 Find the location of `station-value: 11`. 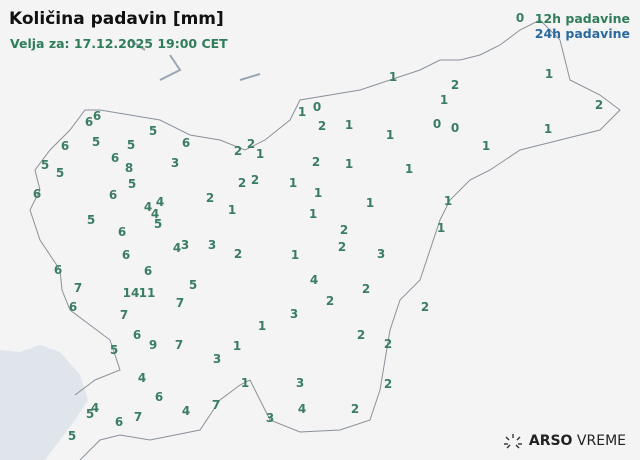

station-value: 11 is located at coordinates (147, 293).